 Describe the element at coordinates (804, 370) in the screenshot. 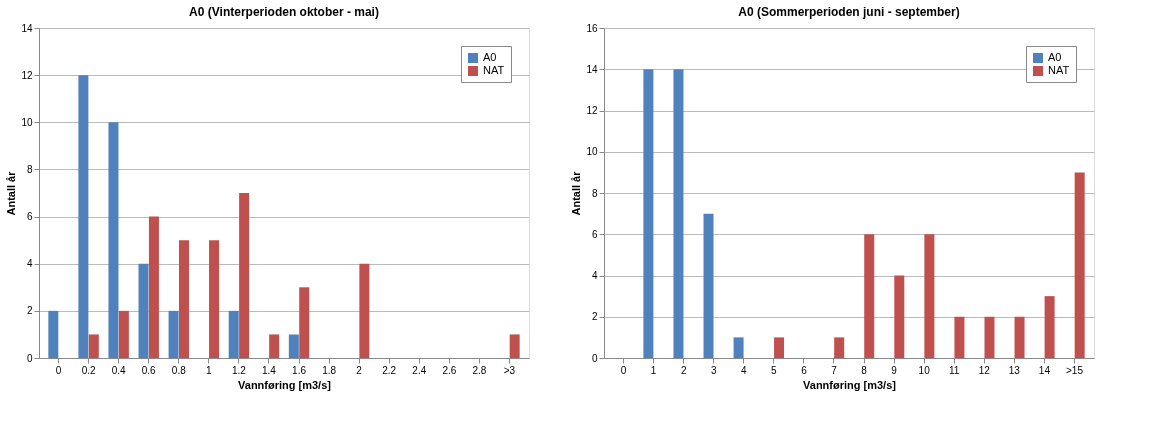

I see `x-tick-label: 6` at that location.